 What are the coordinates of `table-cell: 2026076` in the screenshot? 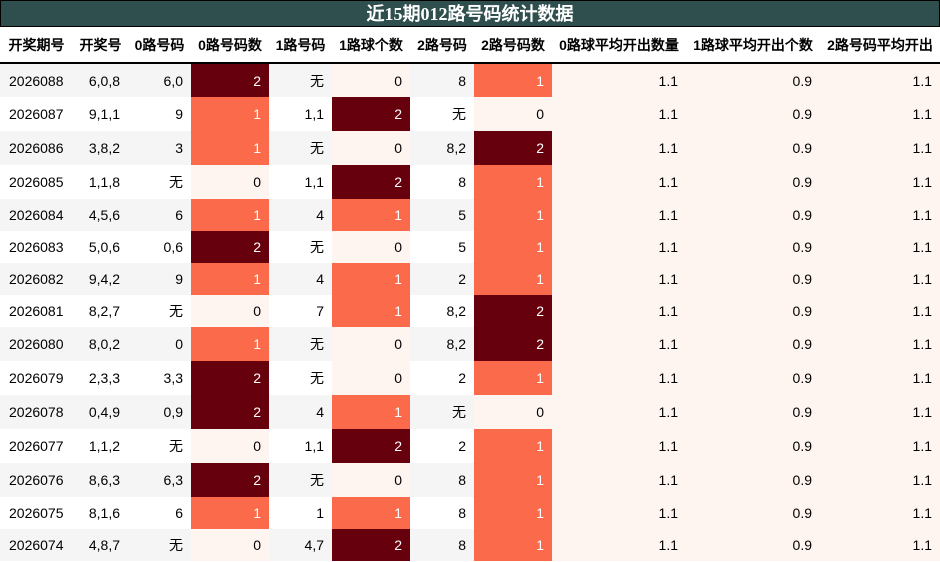 It's located at (36, 480).